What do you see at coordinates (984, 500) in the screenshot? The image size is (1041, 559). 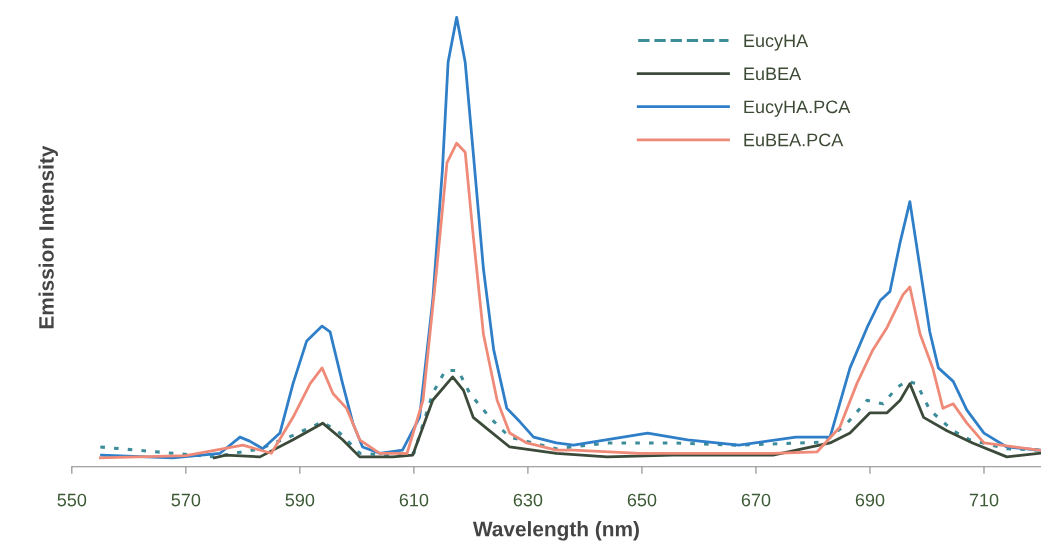 I see `x-tick-label: 710` at bounding box center [984, 500].